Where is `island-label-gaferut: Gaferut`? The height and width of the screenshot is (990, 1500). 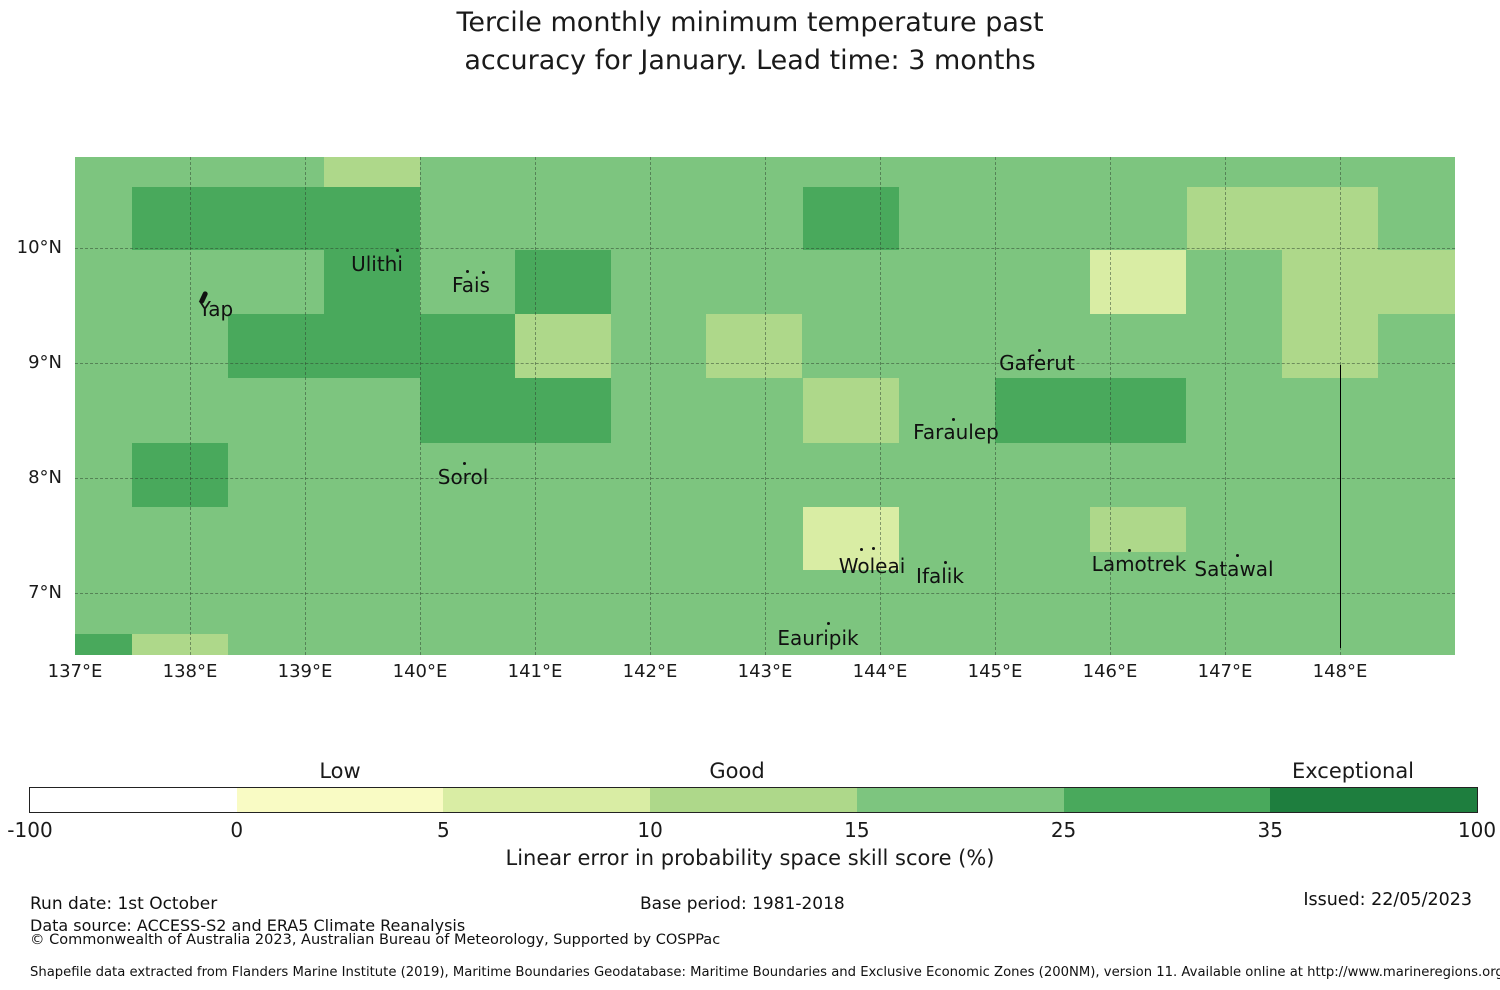 island-label-gaferut: Gaferut is located at coordinates (1037, 363).